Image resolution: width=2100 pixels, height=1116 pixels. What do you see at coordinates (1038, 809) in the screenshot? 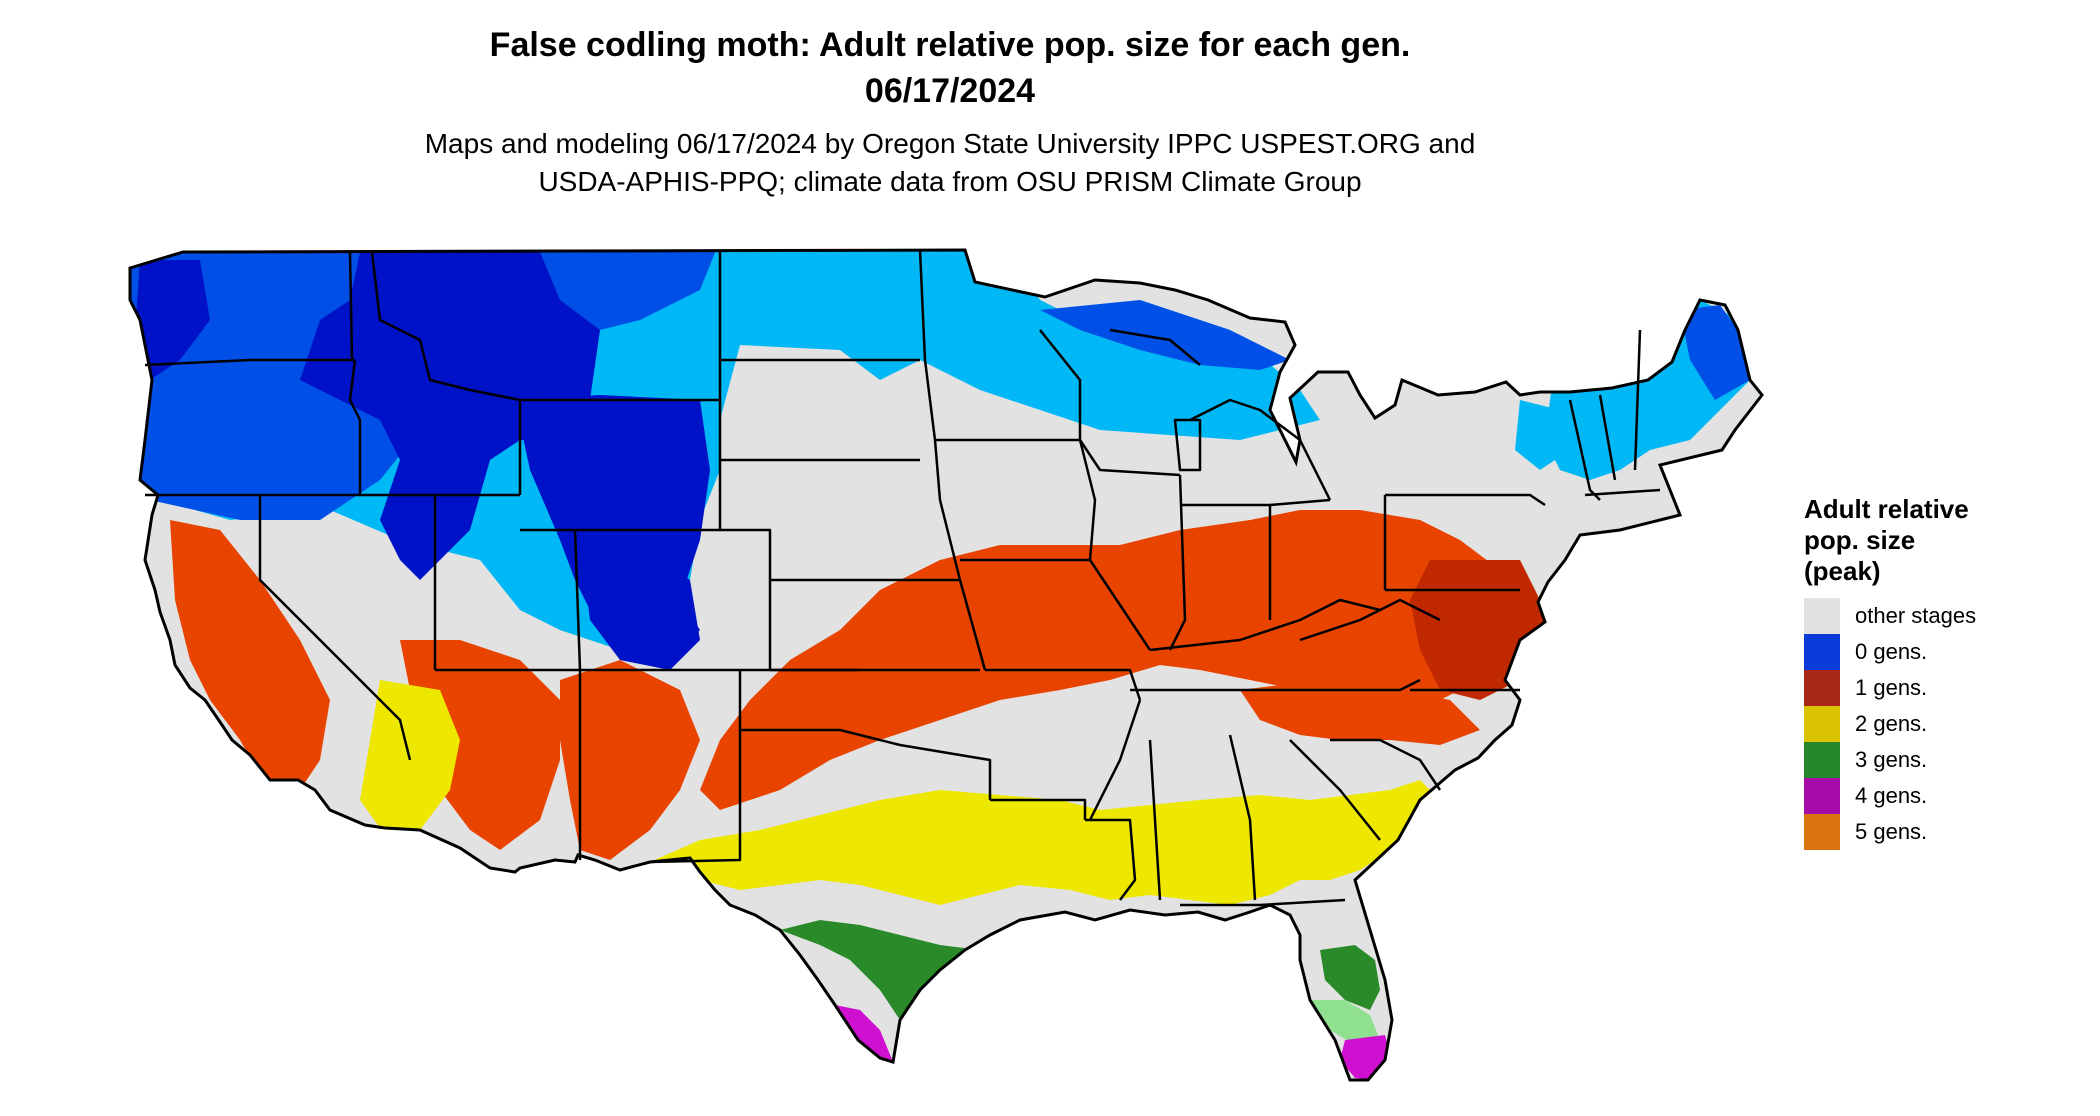
I see `border-ar-la-tx` at bounding box center [1038, 809].